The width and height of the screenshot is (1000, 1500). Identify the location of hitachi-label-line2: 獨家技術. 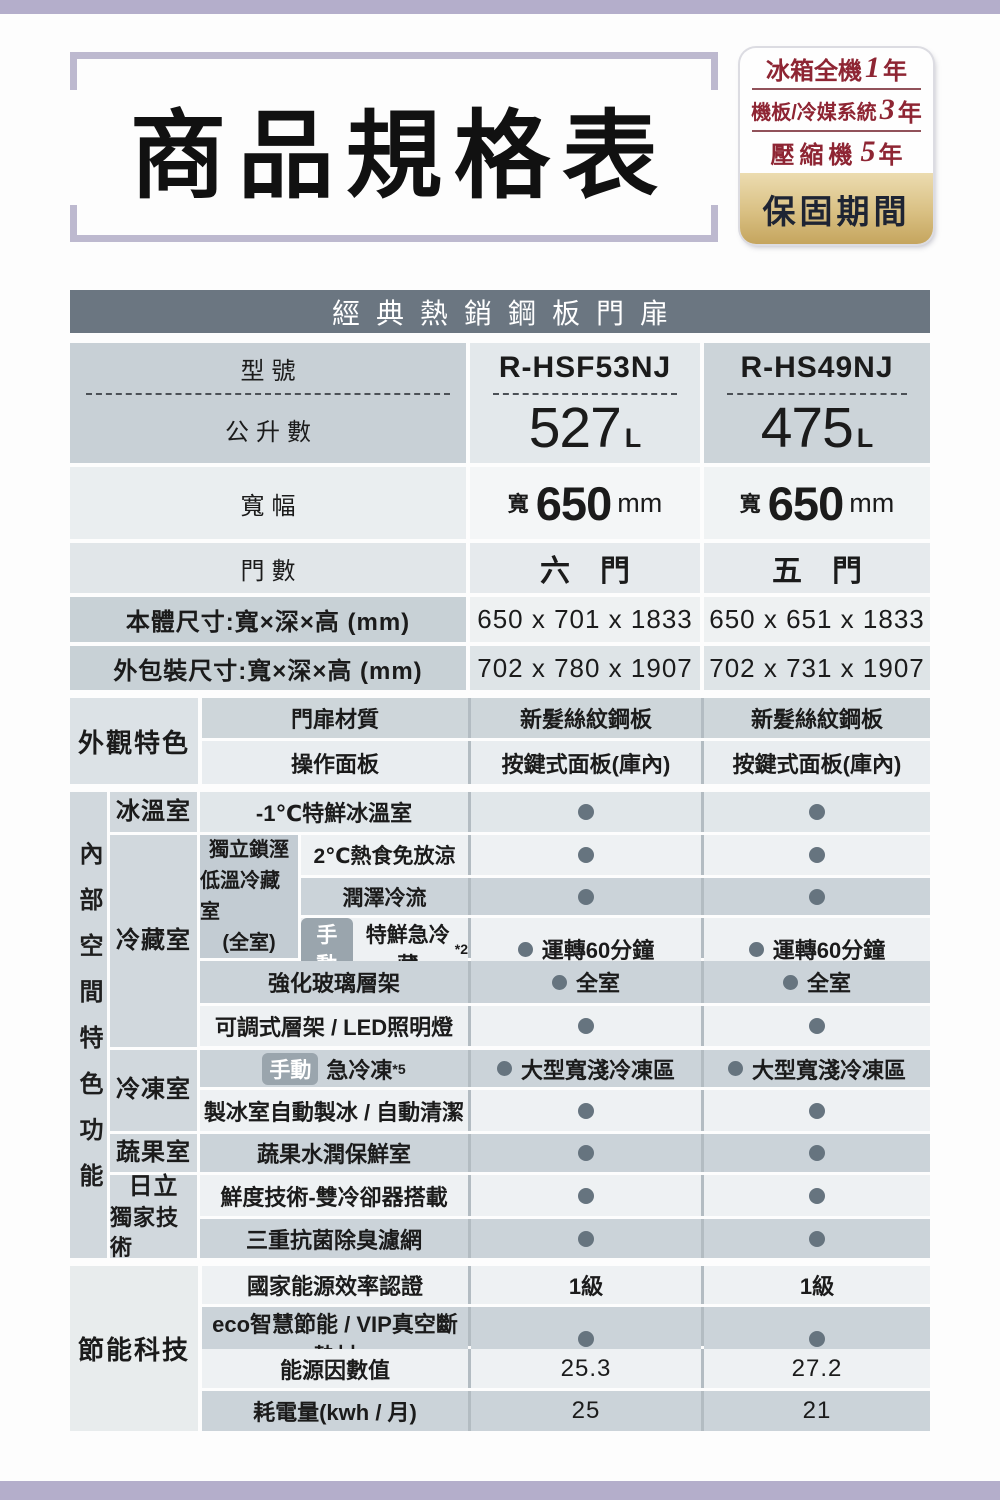
(145, 1232).